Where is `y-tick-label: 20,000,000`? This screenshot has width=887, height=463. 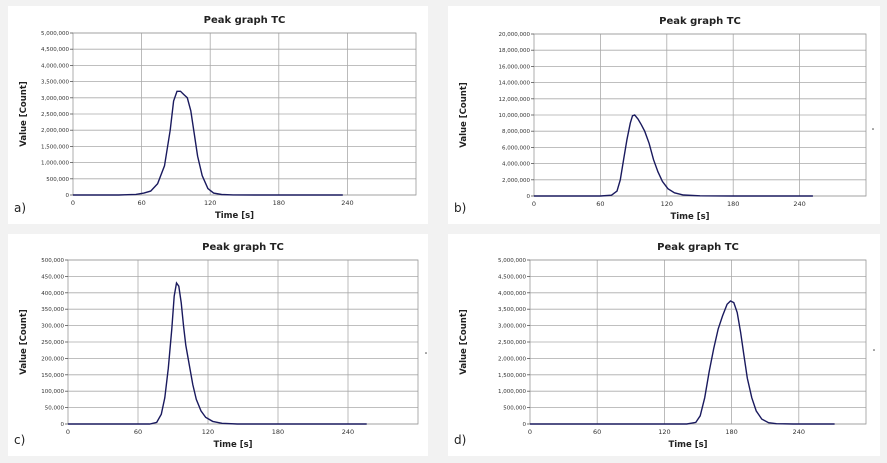 y-tick-label: 20,000,000 is located at coordinates (515, 35).